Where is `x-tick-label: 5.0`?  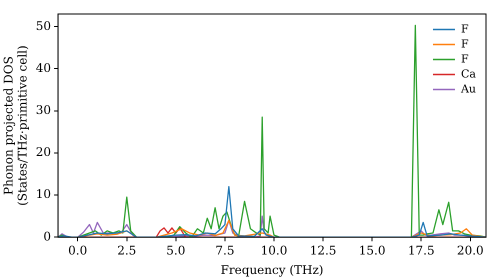
x-tick-label: 5.0 is located at coordinates (176, 251).